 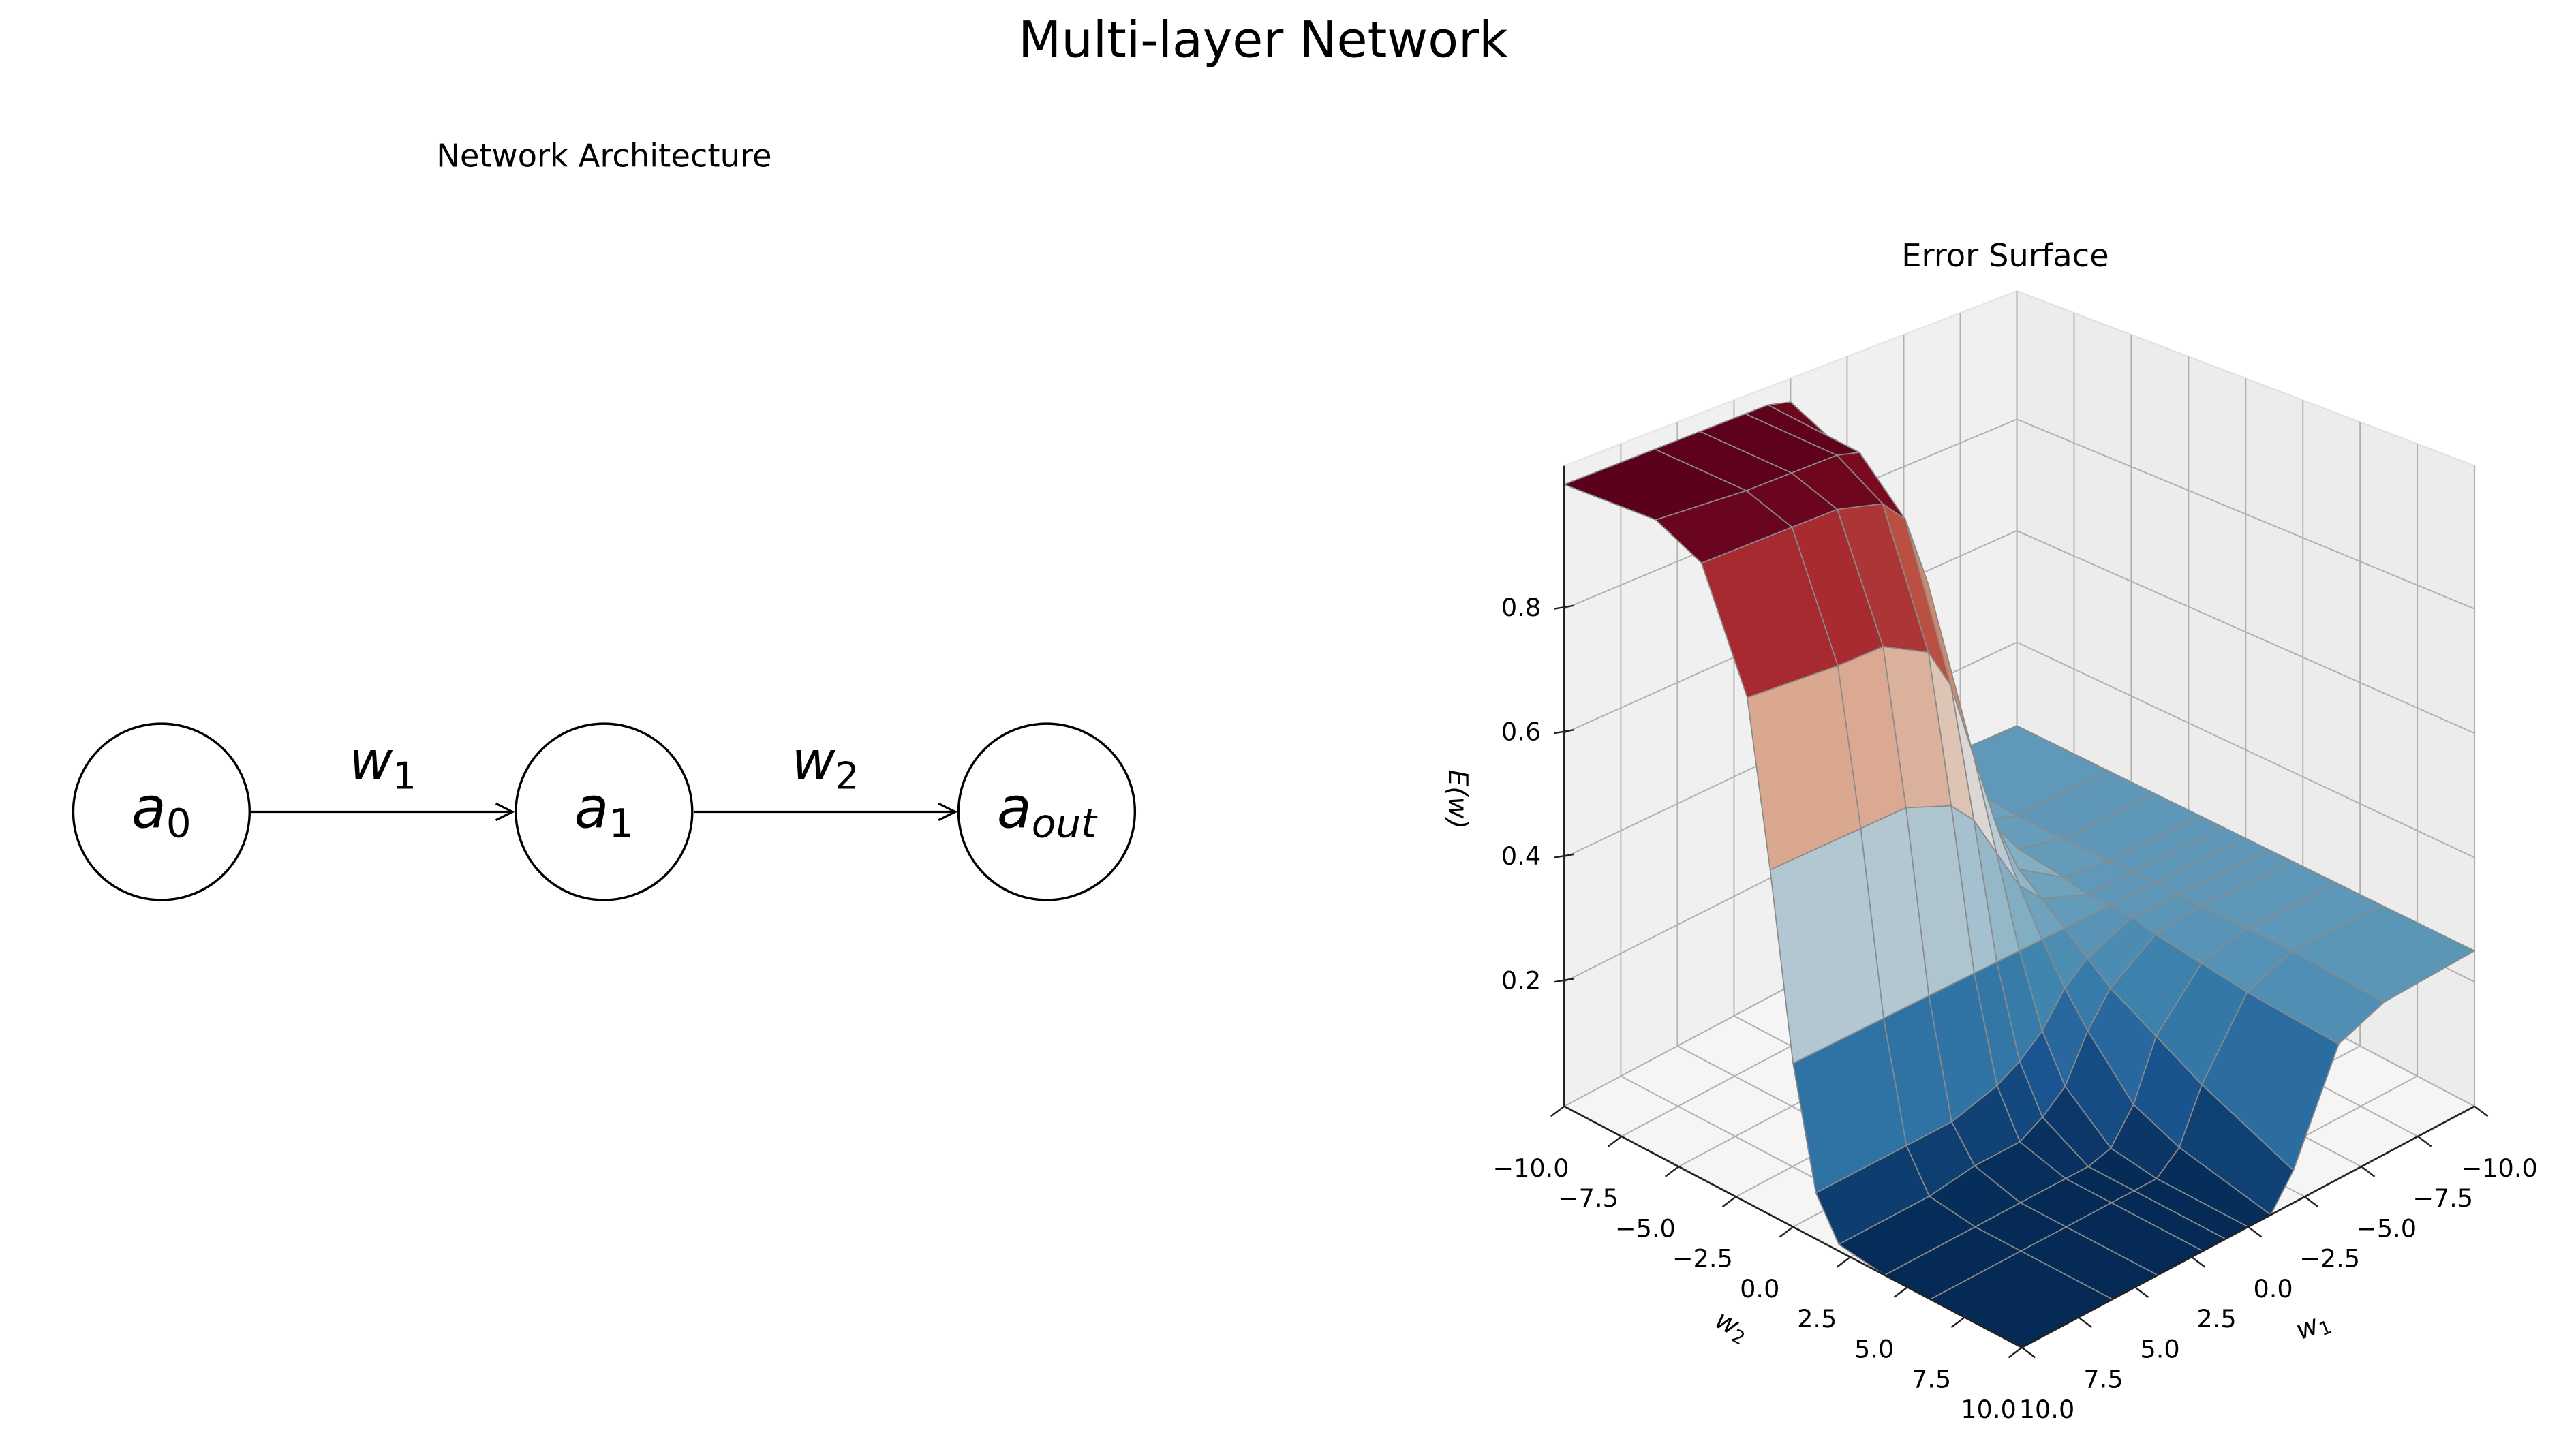 I want to click on y-tick-label: −7.5, so click(x=1589, y=1198).